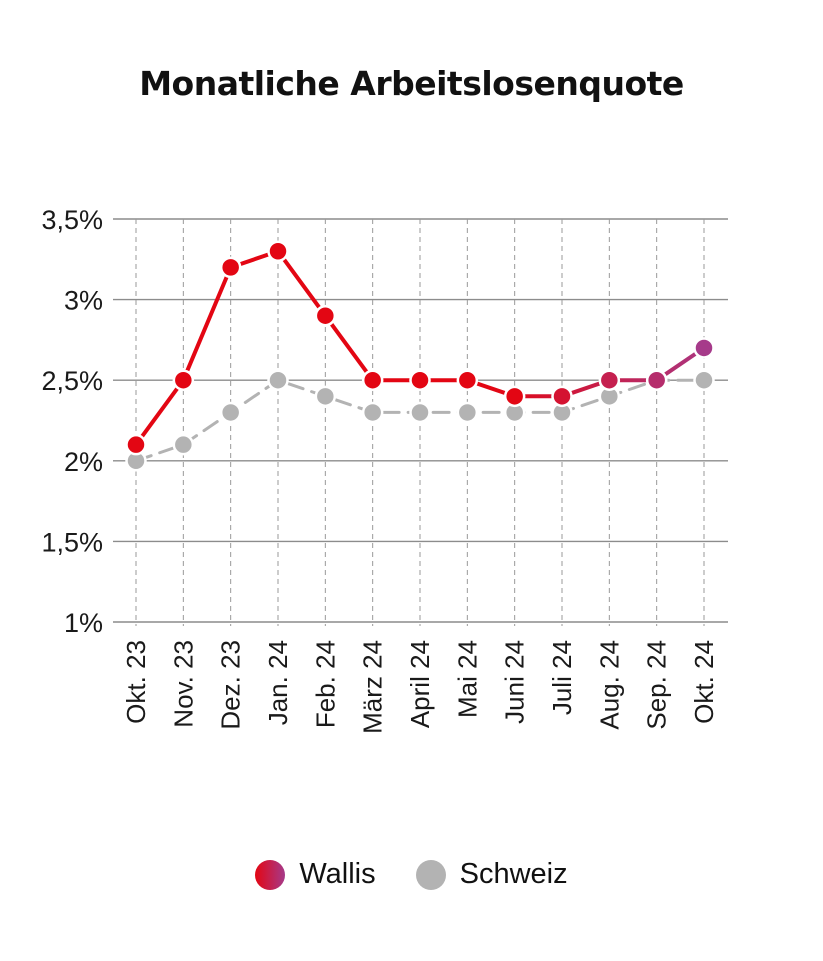 This screenshot has width=823, height=961. Describe the element at coordinates (231, 685) in the screenshot. I see `x-tick-label: Dez. 23` at that location.